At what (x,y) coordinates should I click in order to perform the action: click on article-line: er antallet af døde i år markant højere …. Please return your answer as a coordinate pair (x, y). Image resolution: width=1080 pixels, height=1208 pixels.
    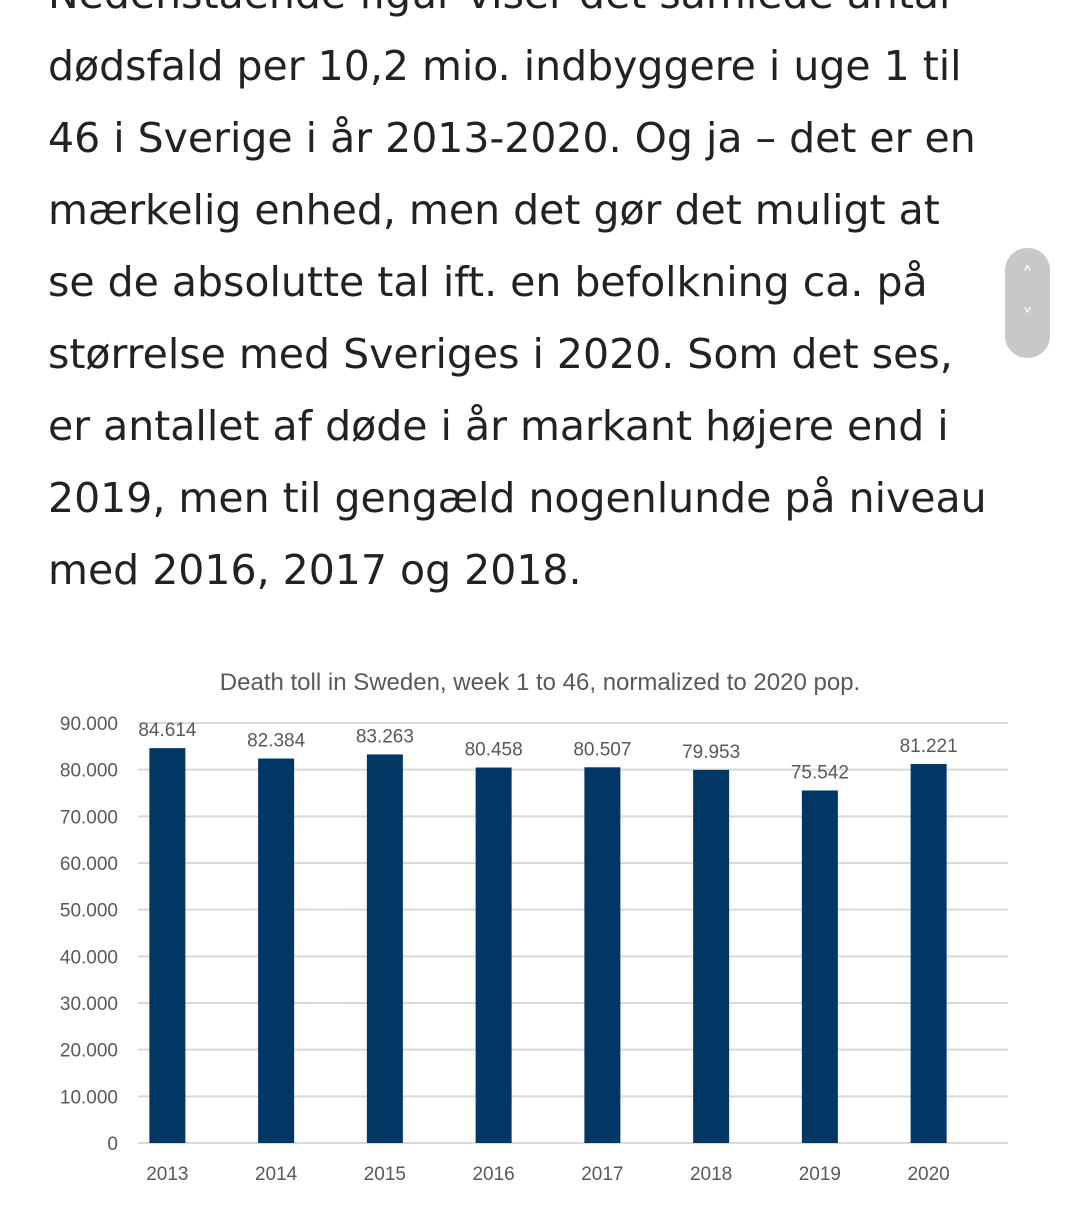
    Looking at the image, I should click on (498, 426).